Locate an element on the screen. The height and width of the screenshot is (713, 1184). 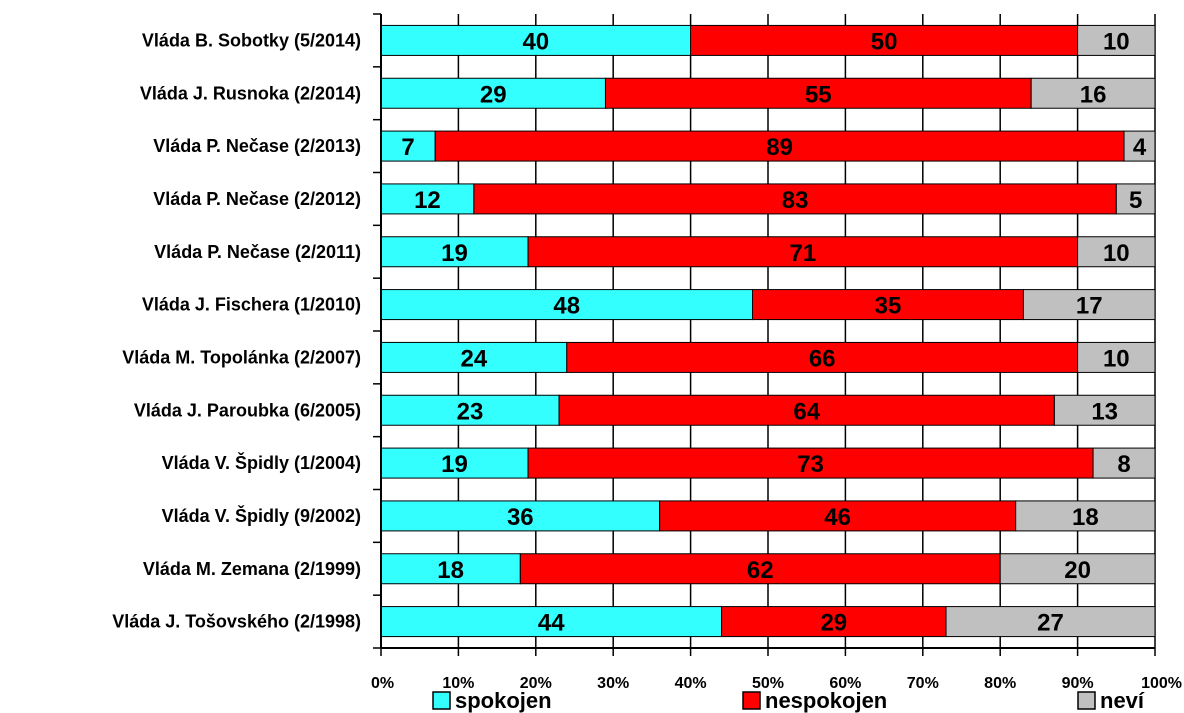
category-label: Vláda V. Špidly (1/2004) is located at coordinates (261, 462).